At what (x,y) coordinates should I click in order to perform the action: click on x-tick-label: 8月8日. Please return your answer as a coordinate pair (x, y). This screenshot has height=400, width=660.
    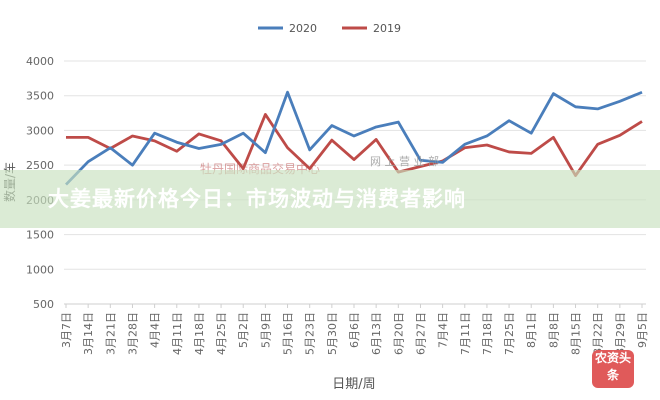
    Looking at the image, I should click on (553, 330).